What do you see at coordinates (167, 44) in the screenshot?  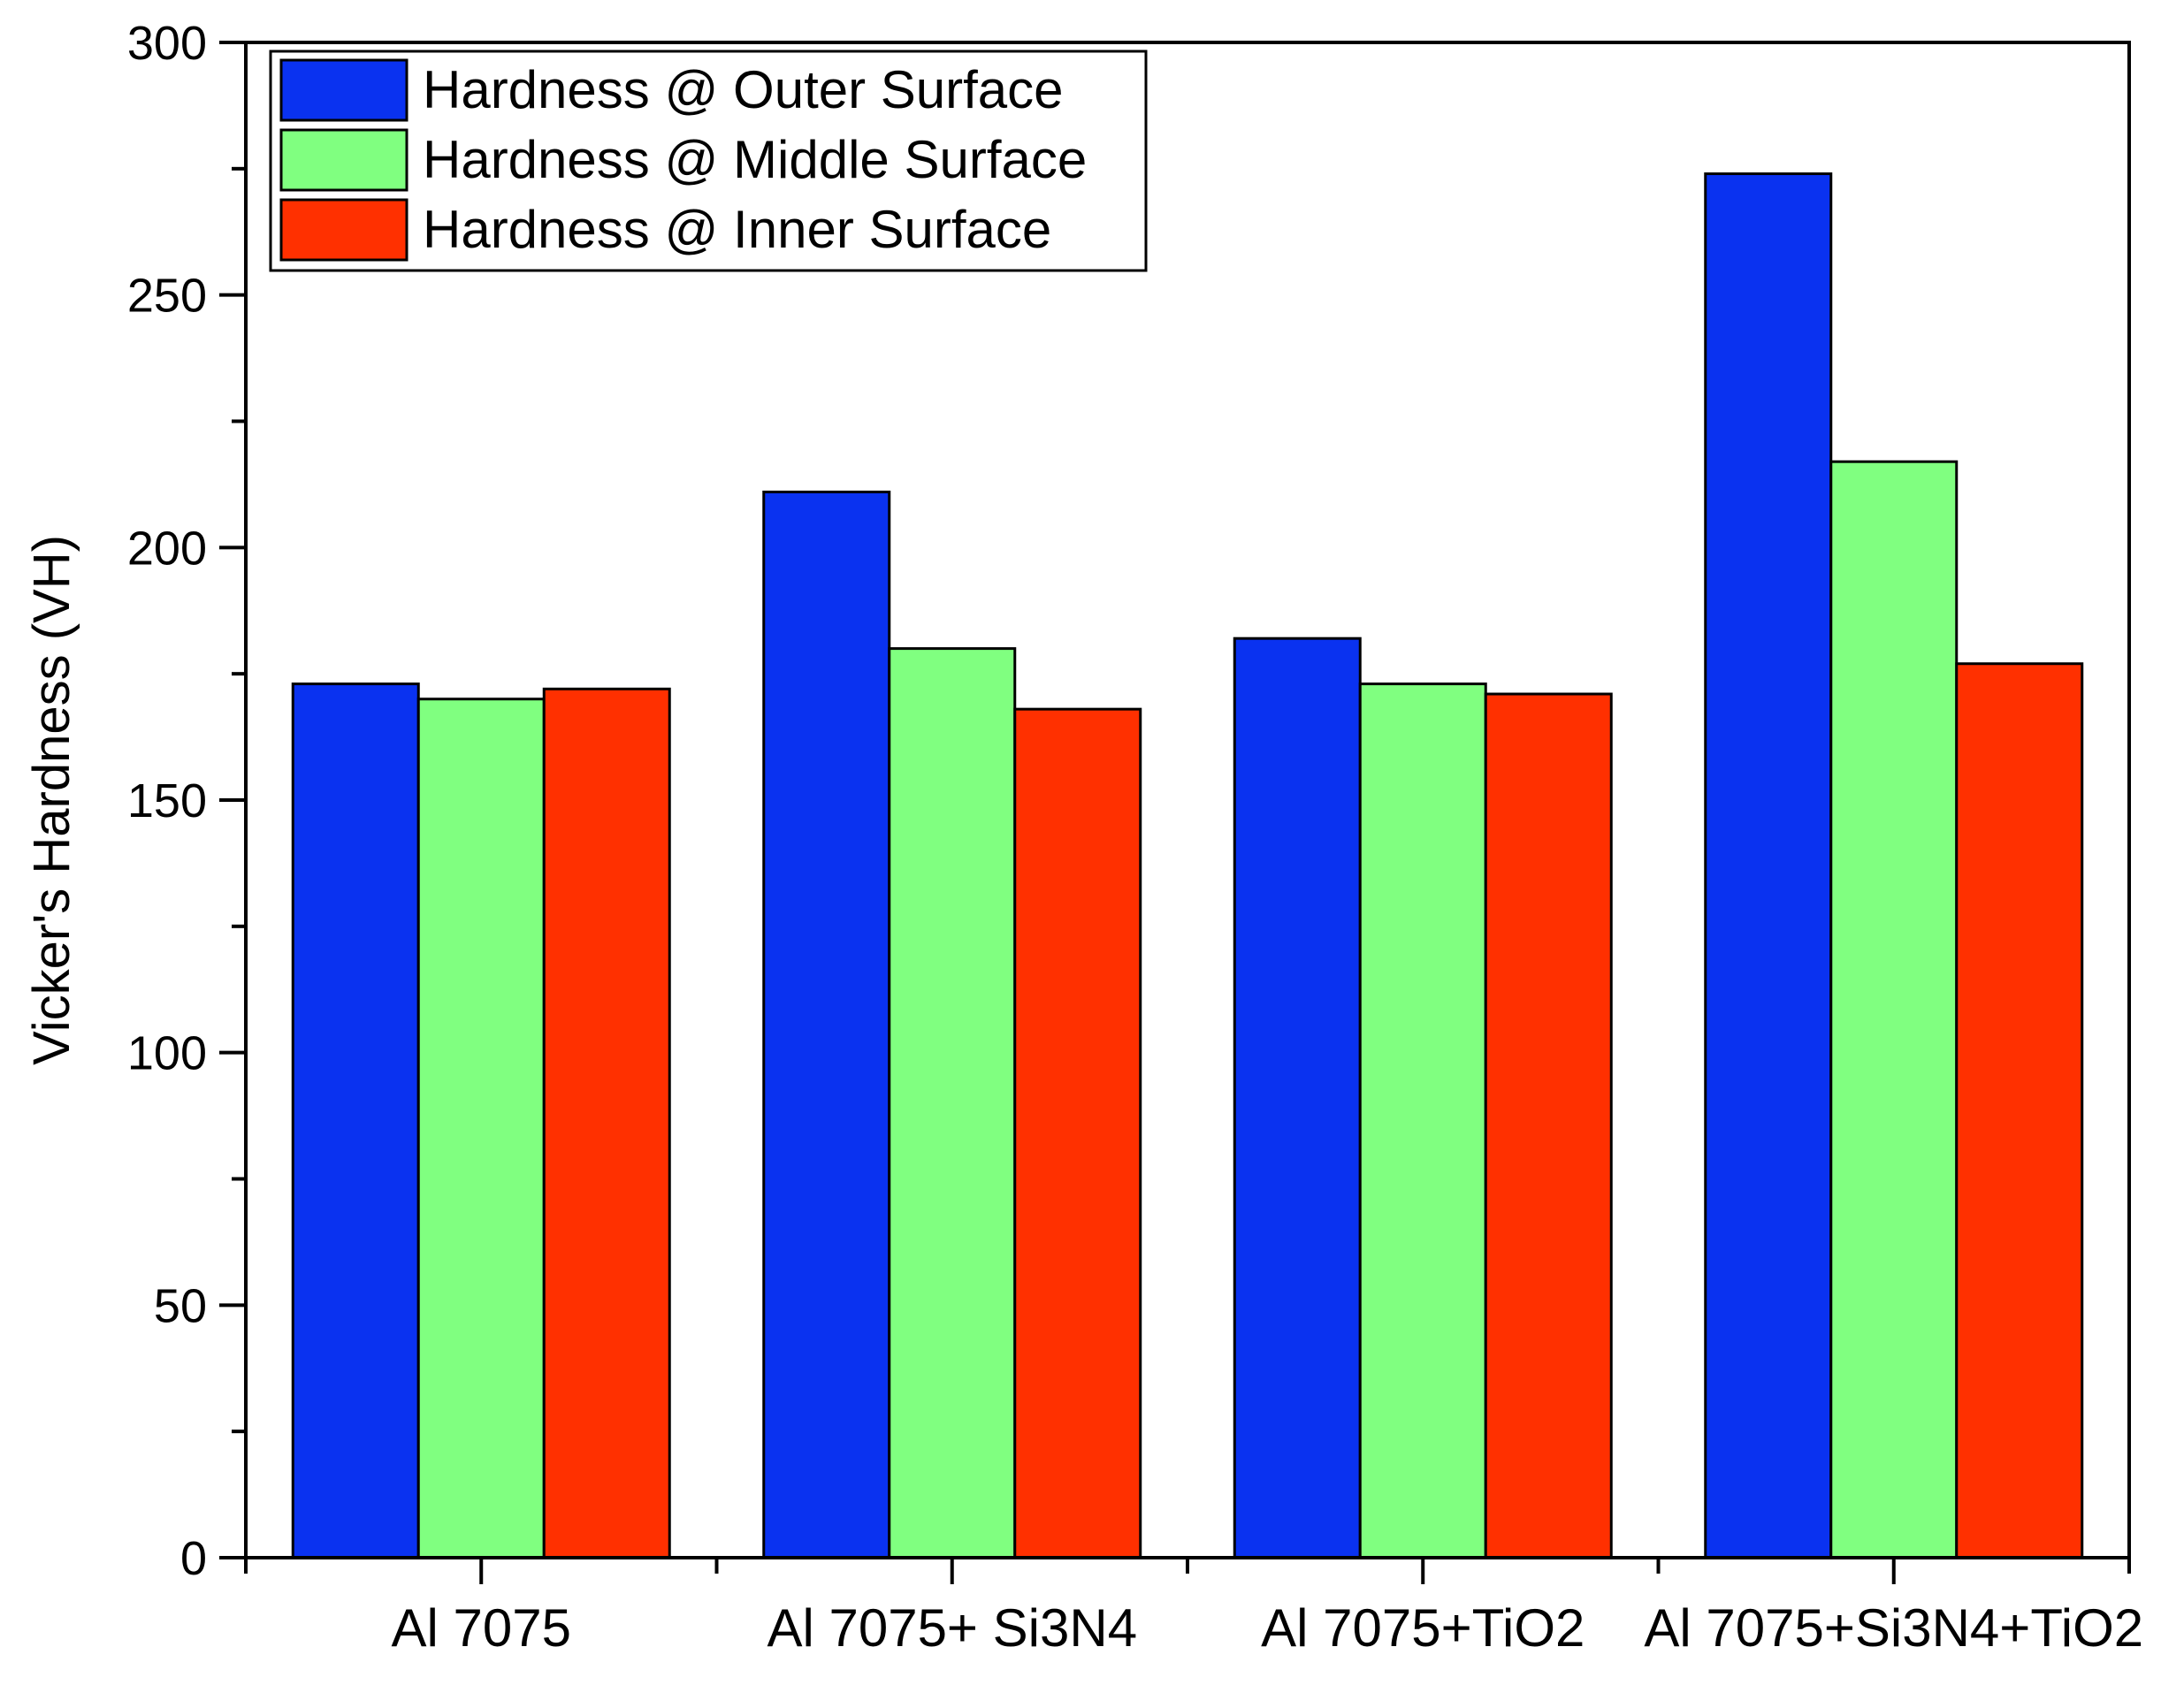 I see `y-tick-label: 300` at bounding box center [167, 44].